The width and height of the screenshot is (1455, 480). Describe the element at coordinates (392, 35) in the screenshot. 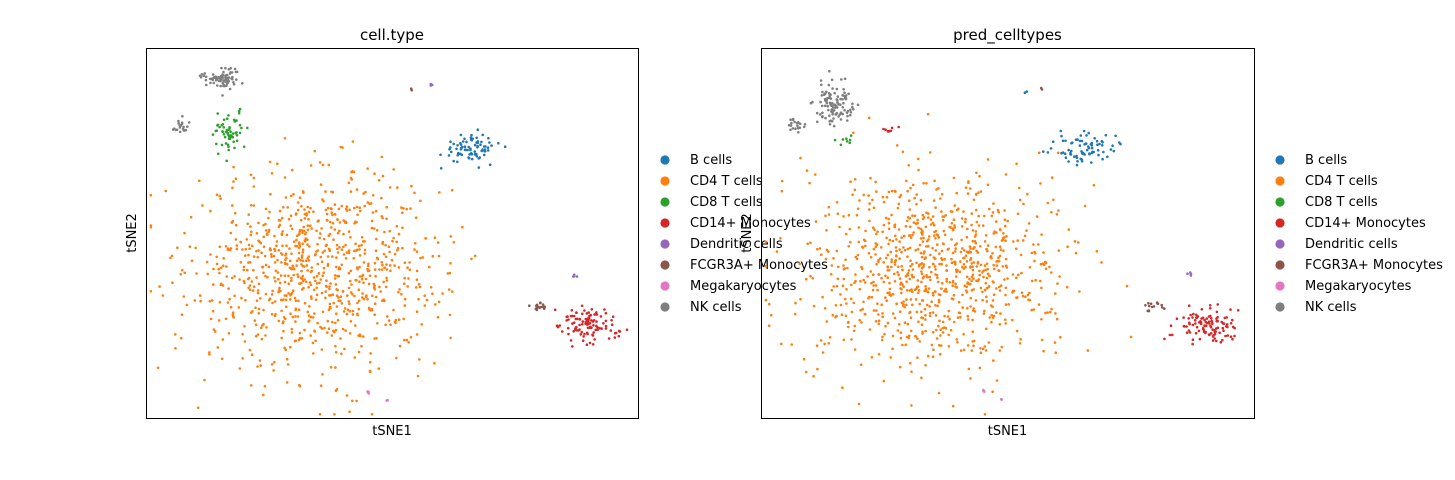

I see `chart-title: cell.type` at that location.